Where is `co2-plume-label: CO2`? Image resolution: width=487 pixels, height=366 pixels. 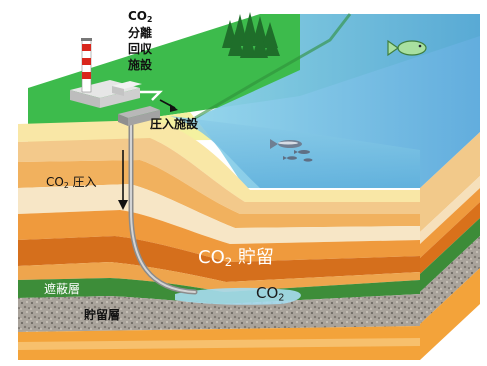 co2-plume-label: CO2 is located at coordinates (270, 294).